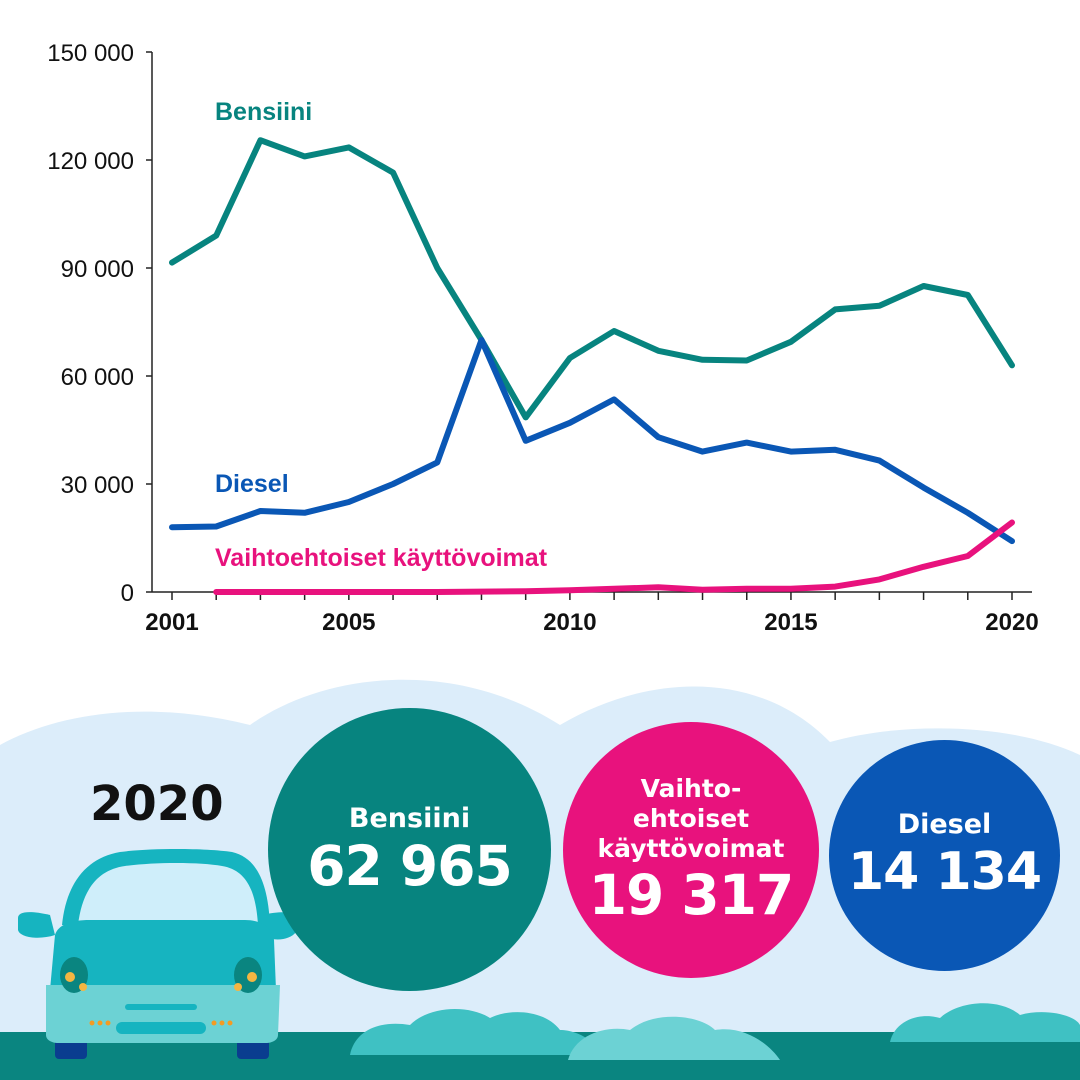 The height and width of the screenshot is (1080, 1080). I want to click on summary-label: ehtoiset, so click(691, 818).